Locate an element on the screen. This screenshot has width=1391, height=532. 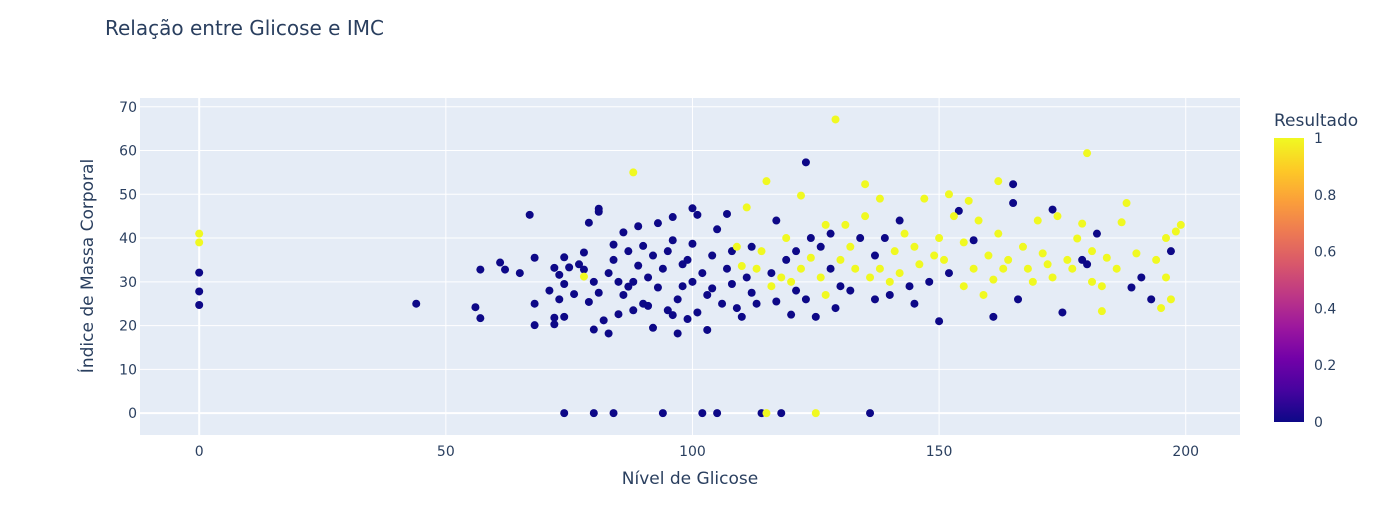
x-tick-labels: 0 50 100 150 200 is located at coordinates (697, 452).